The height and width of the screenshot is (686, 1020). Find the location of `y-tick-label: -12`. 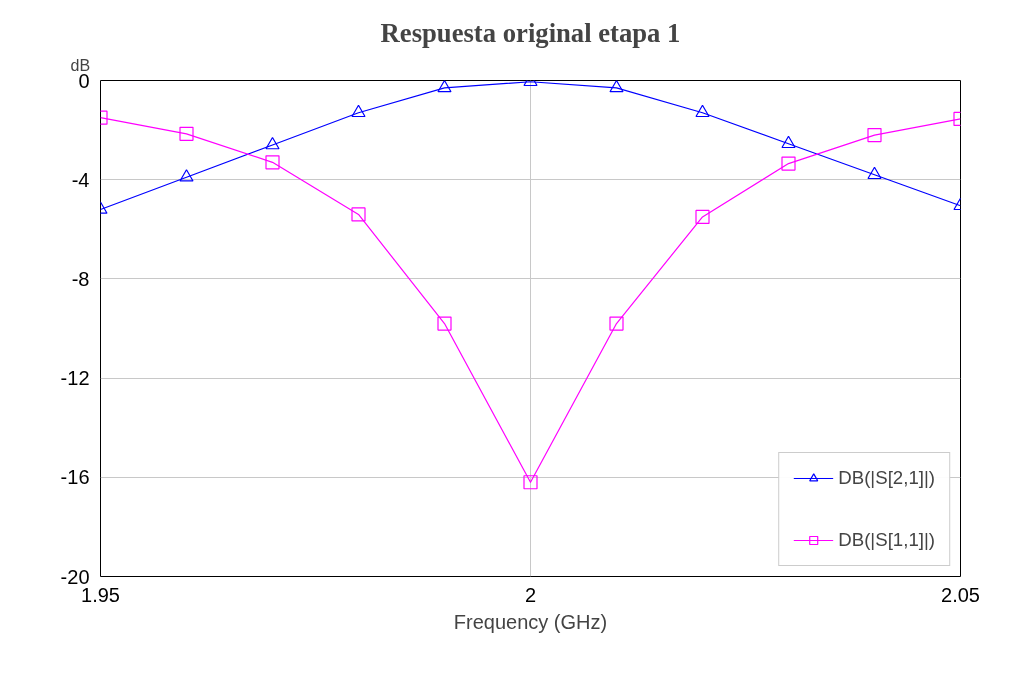

y-tick-label: -12 is located at coordinates (75, 378).